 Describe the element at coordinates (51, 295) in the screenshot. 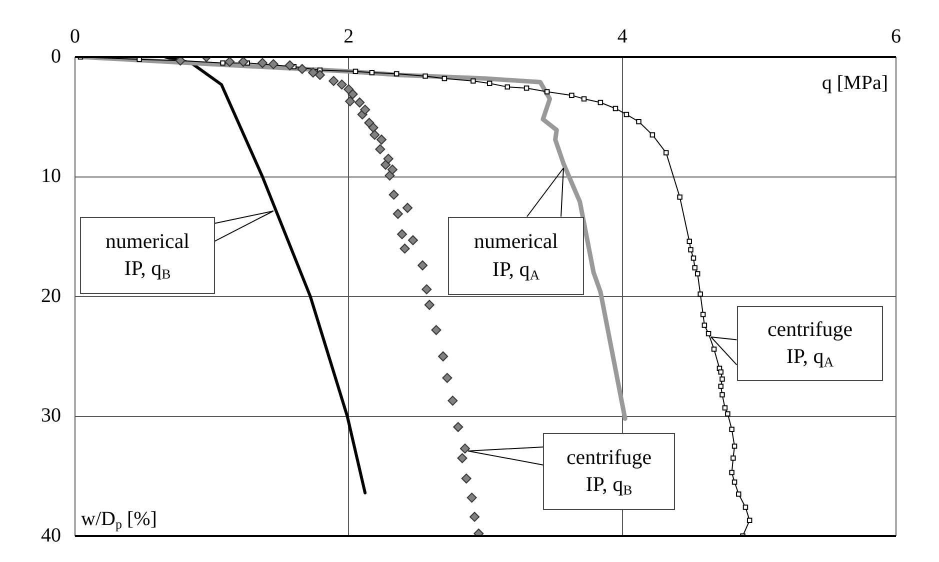

I see `y-tick-label: 20` at that location.